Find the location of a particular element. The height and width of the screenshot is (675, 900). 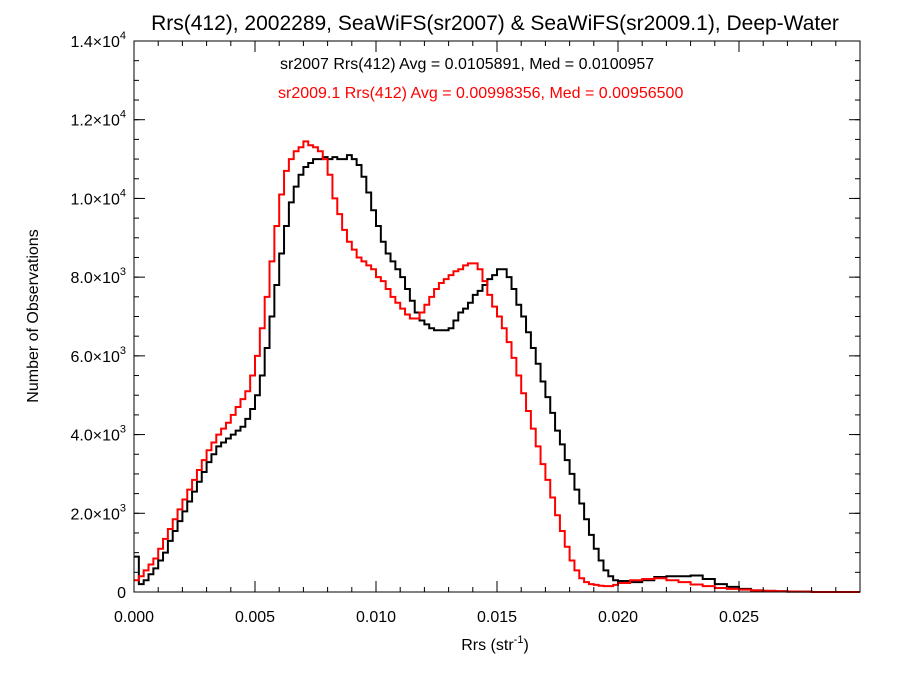

y-tick-label: 6.0×10³ is located at coordinates (98, 355).